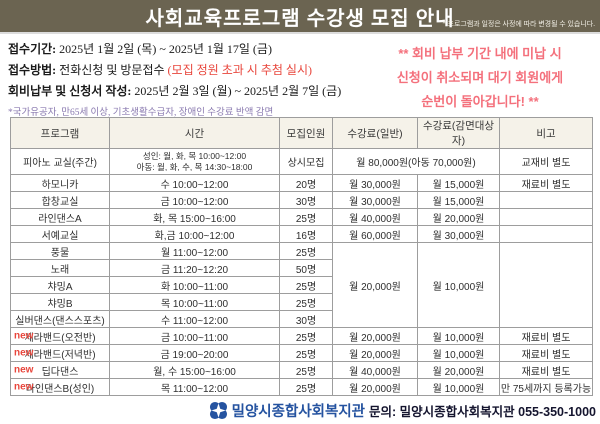 The height and width of the screenshot is (424, 600). Describe the element at coordinates (306, 183) in the screenshot. I see `capacity-cell: 20명` at that location.